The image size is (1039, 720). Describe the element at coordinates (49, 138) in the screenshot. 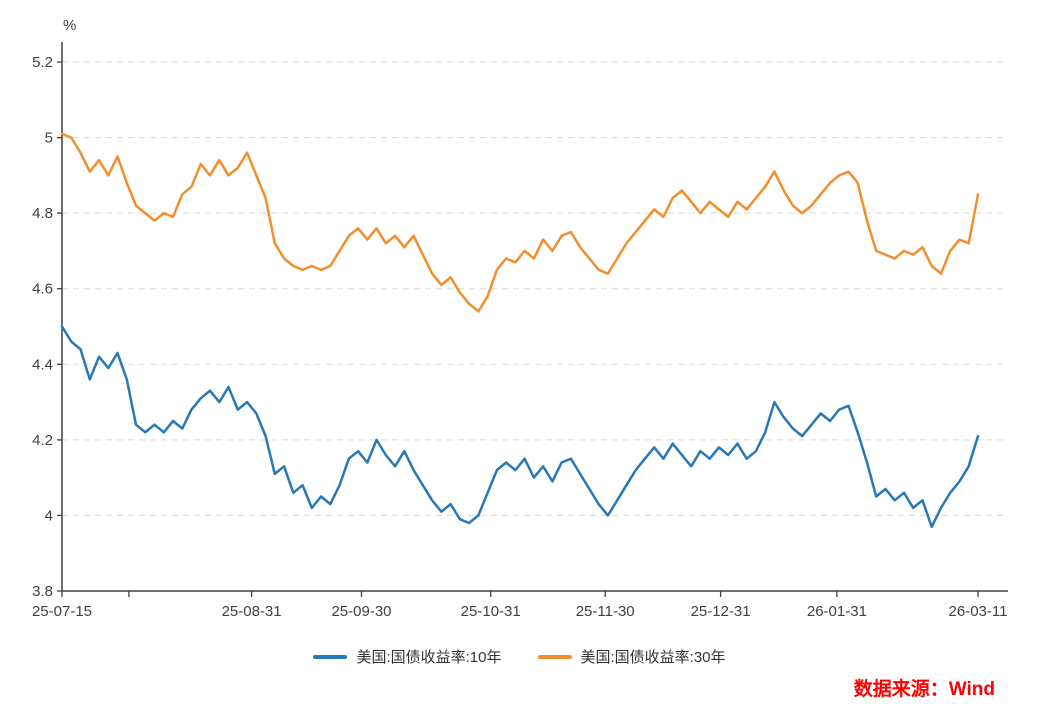

I see `y-tick-label: 5` at that location.